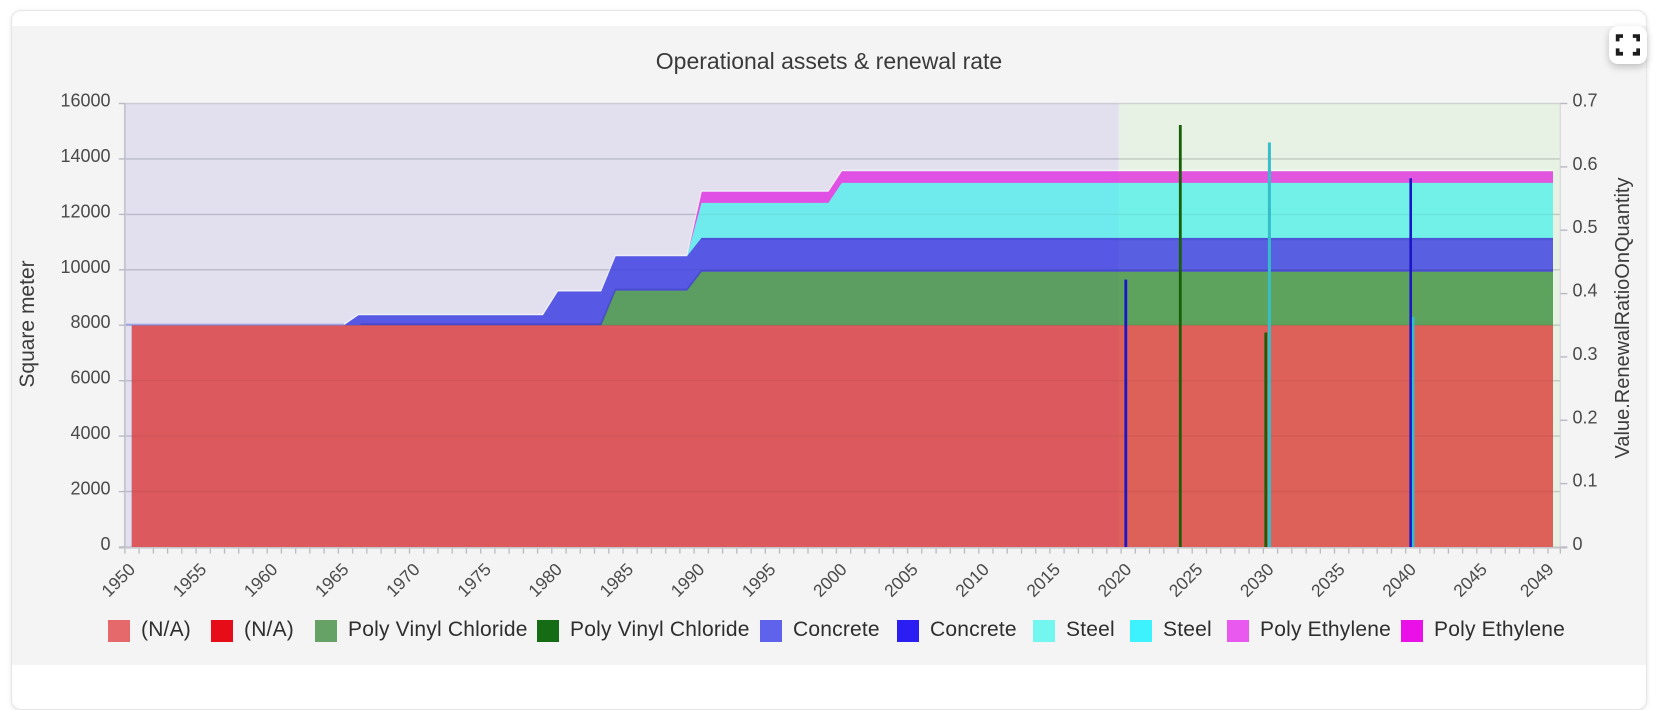 The height and width of the screenshot is (710, 1662). What do you see at coordinates (85, 156) in the screenshot?
I see `svg-text: 14000` at bounding box center [85, 156].